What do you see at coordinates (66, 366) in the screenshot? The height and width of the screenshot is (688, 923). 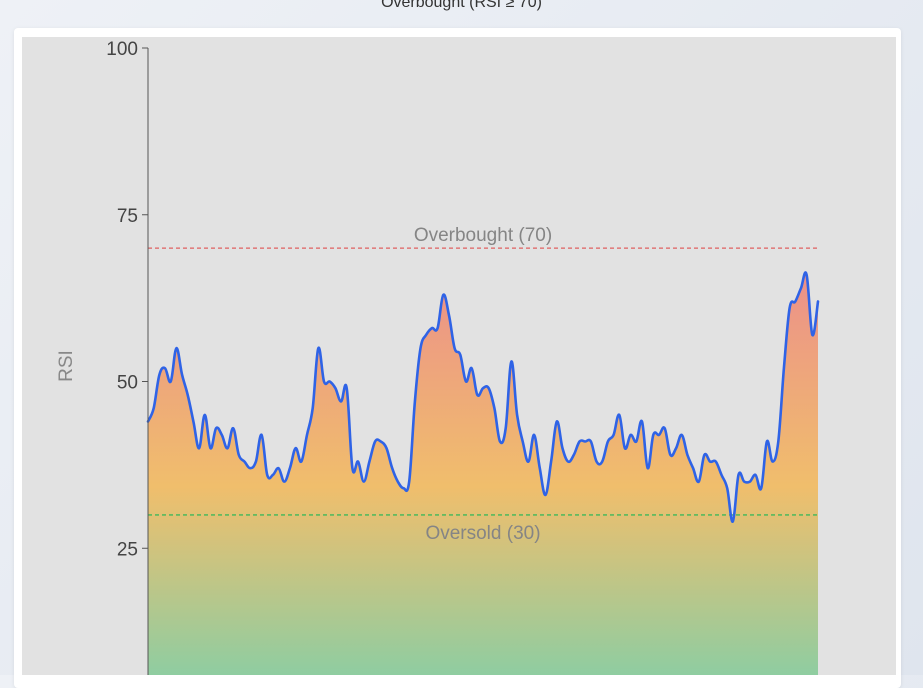 I see `y-axis-title: RSI` at bounding box center [66, 366].